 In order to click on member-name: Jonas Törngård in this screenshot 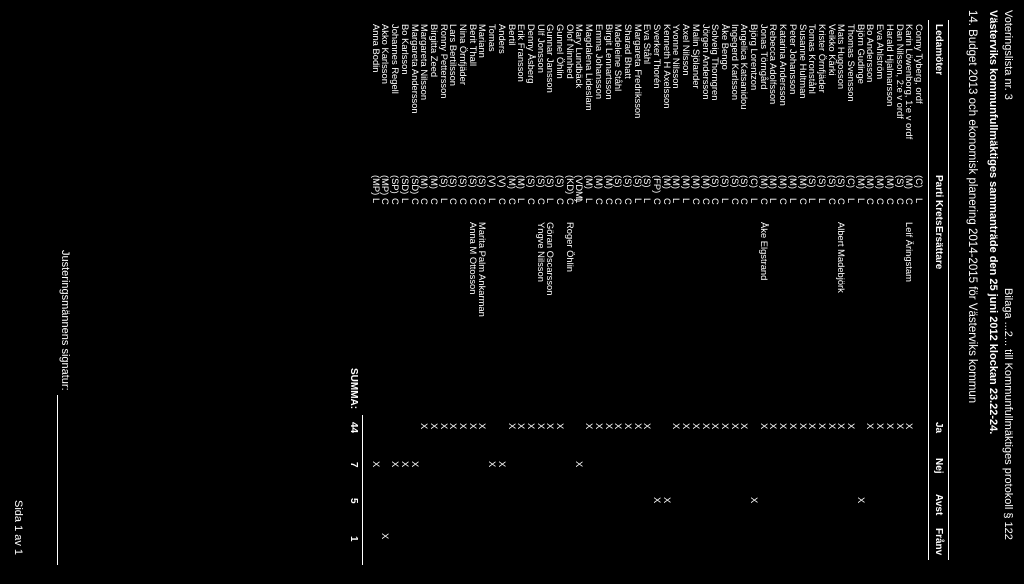, I will do `click(764, 57)`.